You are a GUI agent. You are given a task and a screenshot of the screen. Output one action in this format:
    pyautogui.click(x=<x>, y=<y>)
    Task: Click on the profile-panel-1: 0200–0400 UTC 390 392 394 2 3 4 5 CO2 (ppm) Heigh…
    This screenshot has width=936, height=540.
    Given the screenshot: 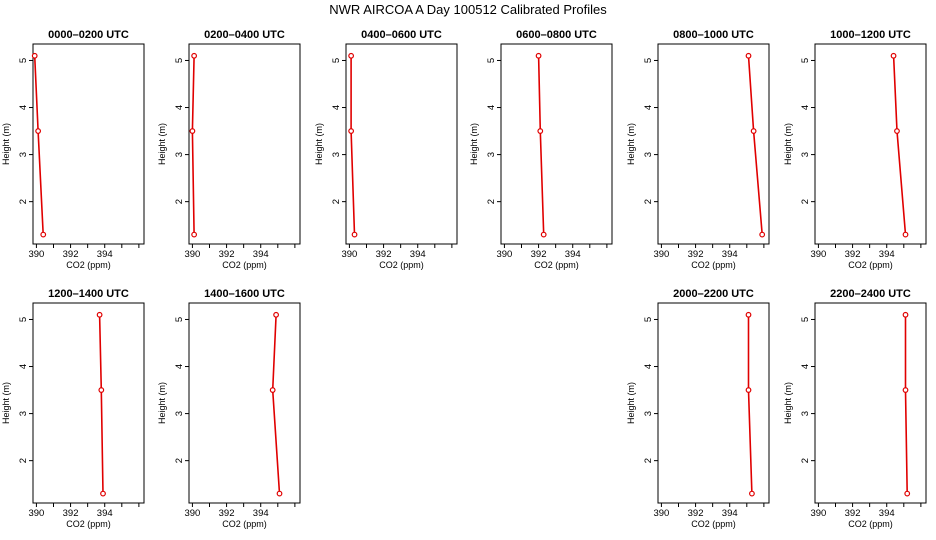 What is the action you would take?
    pyautogui.click(x=229, y=149)
    